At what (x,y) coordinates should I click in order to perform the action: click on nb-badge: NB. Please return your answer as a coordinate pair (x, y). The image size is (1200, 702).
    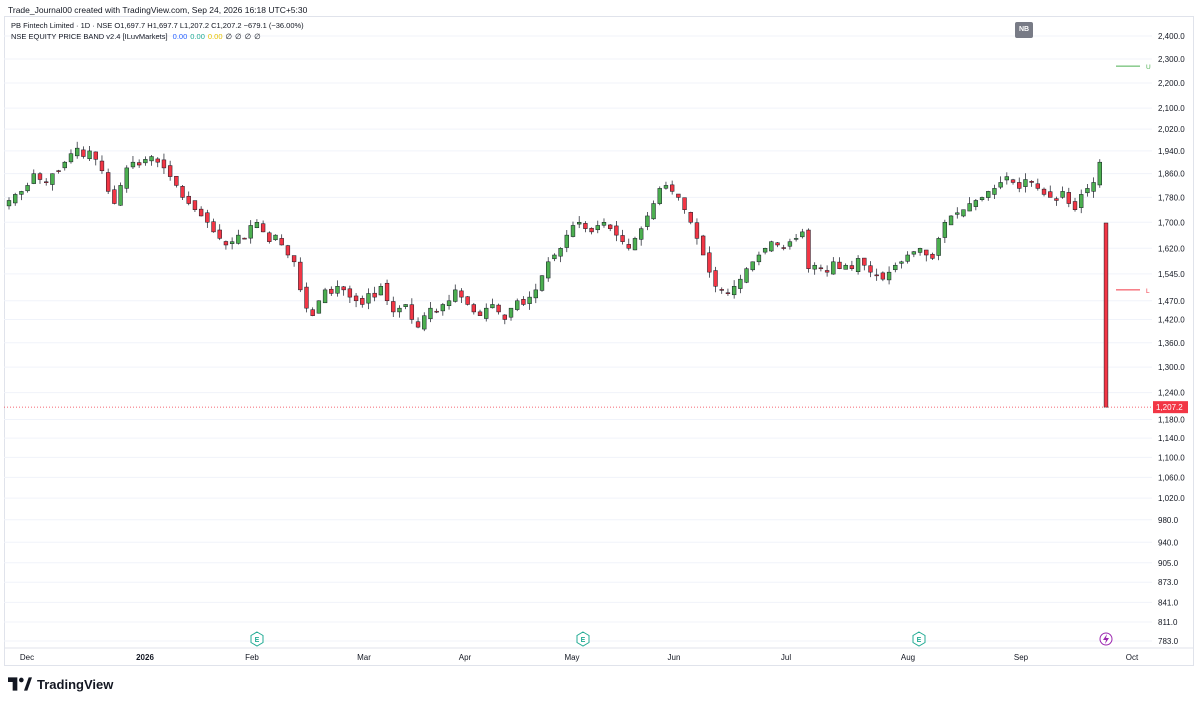
    Looking at the image, I should click on (1024, 30).